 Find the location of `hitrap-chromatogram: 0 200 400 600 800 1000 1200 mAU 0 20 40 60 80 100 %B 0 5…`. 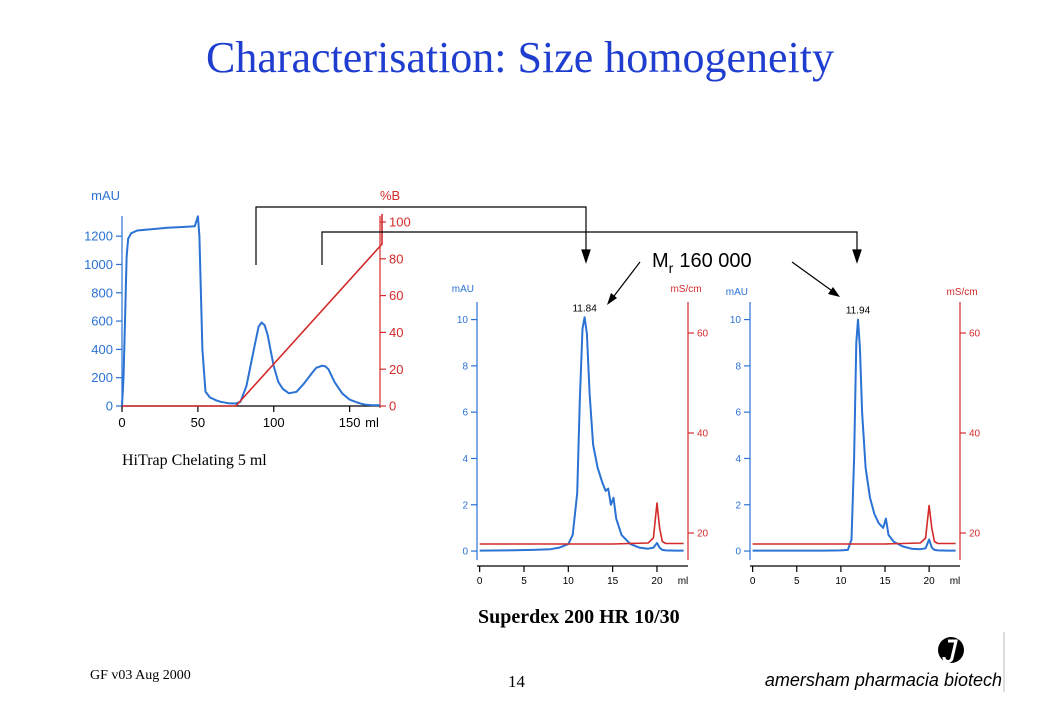

hitrap-chromatogram: 0 200 400 600 800 1000 1200 mAU 0 20 40 60 80 100 %B 0 5… is located at coordinates (247, 309).